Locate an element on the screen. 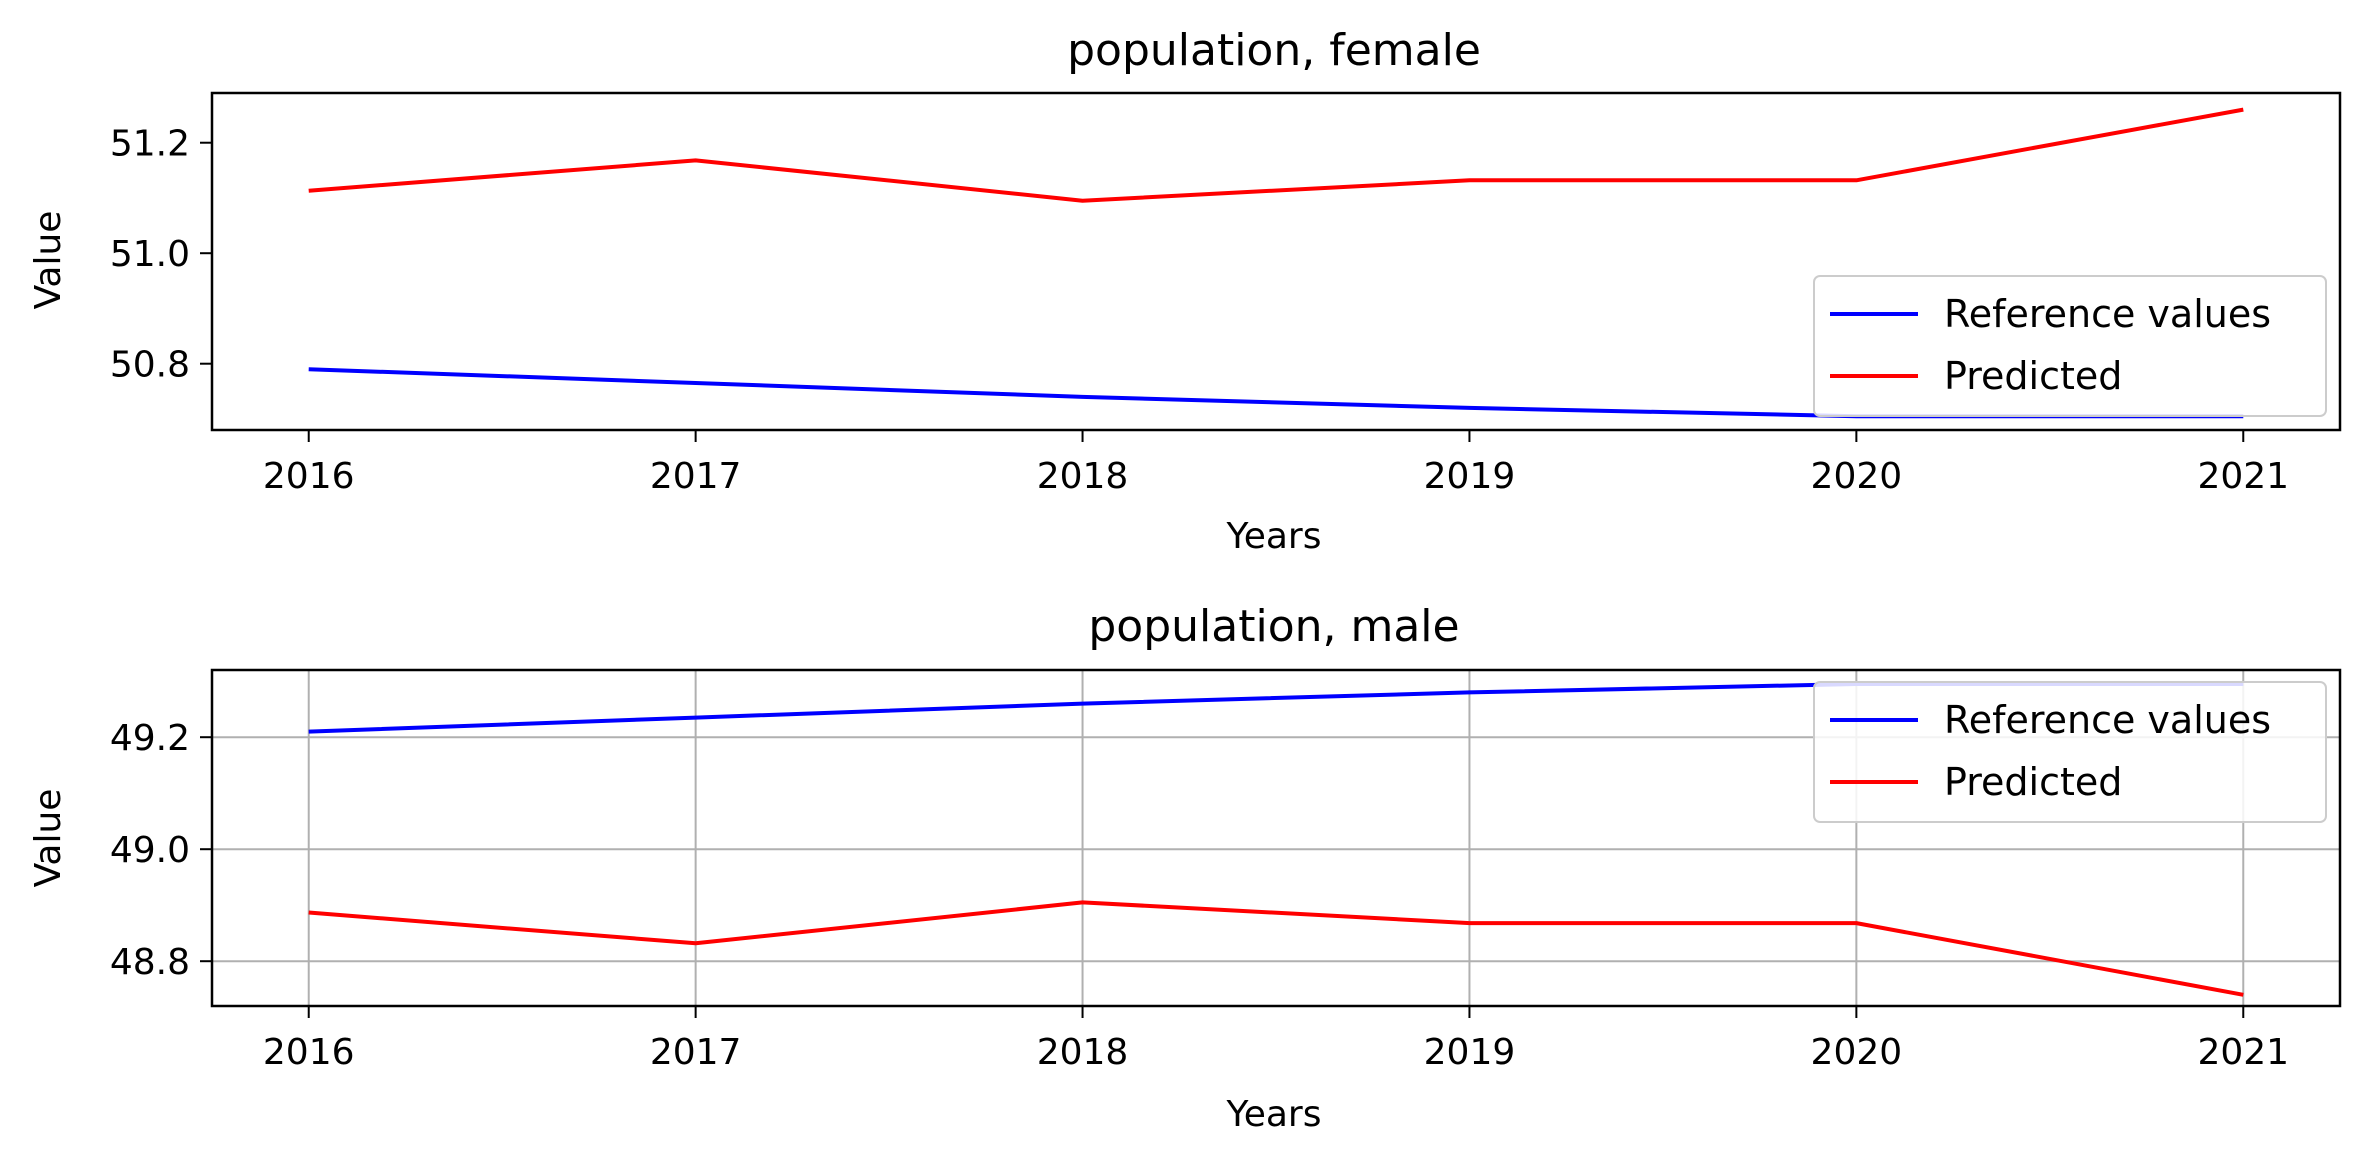  y-tick-label: 48.8 is located at coordinates (150, 962).